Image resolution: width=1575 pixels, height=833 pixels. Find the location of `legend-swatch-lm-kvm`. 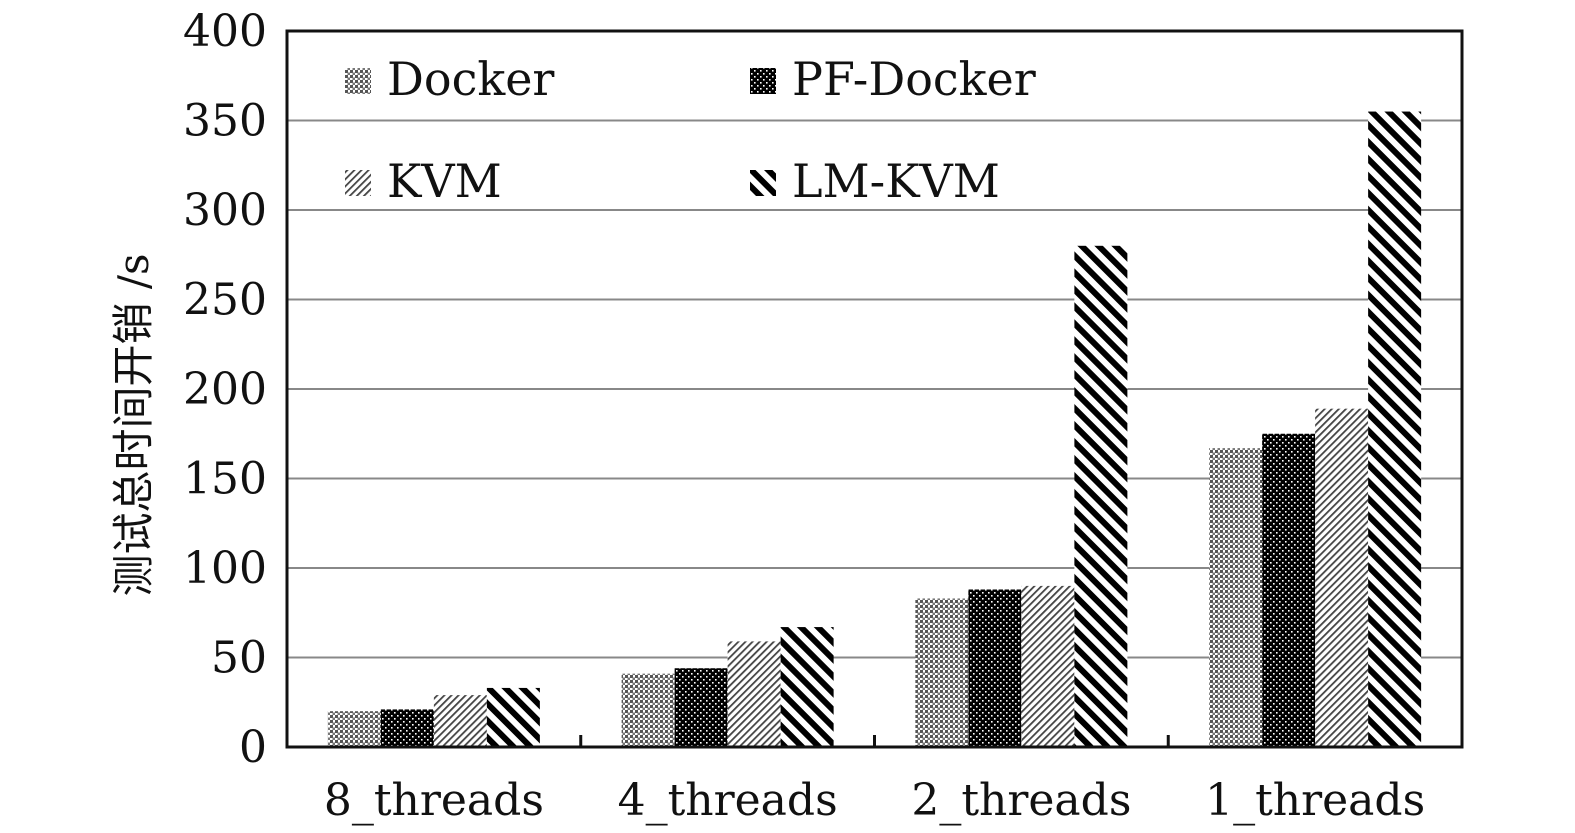

legend-swatch-lm-kvm is located at coordinates (763, 183).